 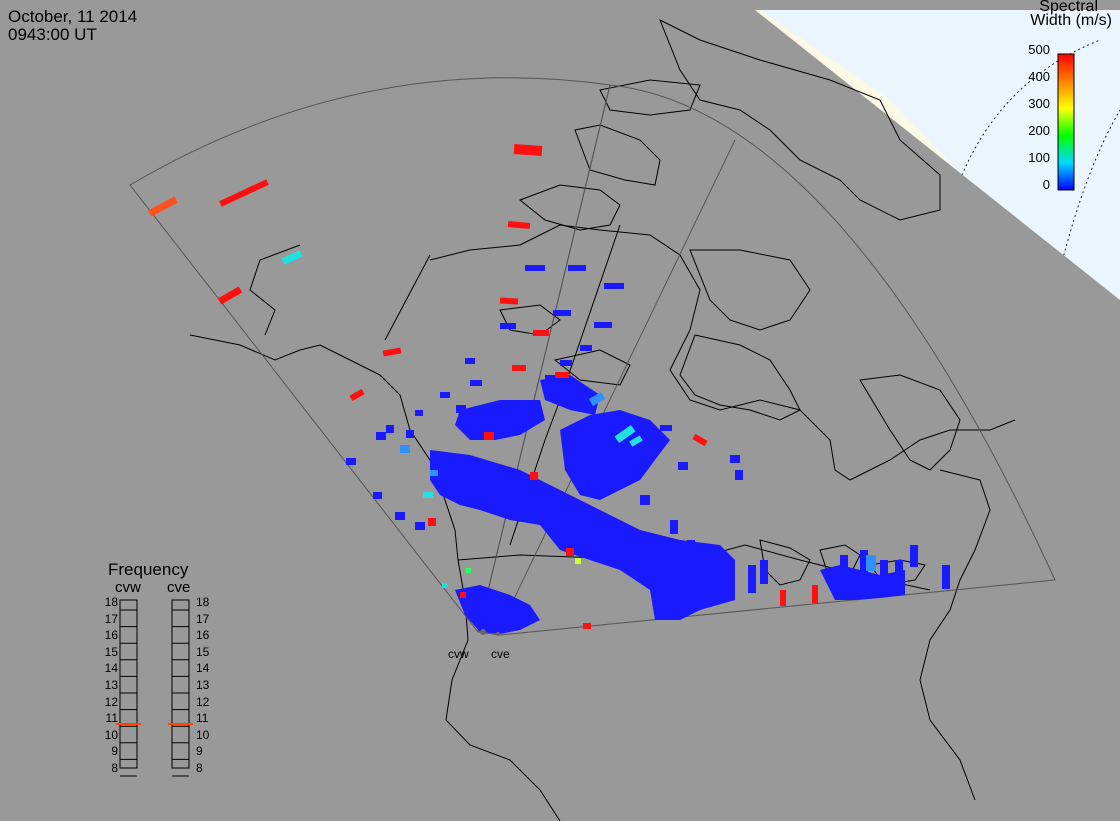 What do you see at coordinates (52, 34) in the screenshot?
I see `plot-time: 0943:00 UT` at bounding box center [52, 34].